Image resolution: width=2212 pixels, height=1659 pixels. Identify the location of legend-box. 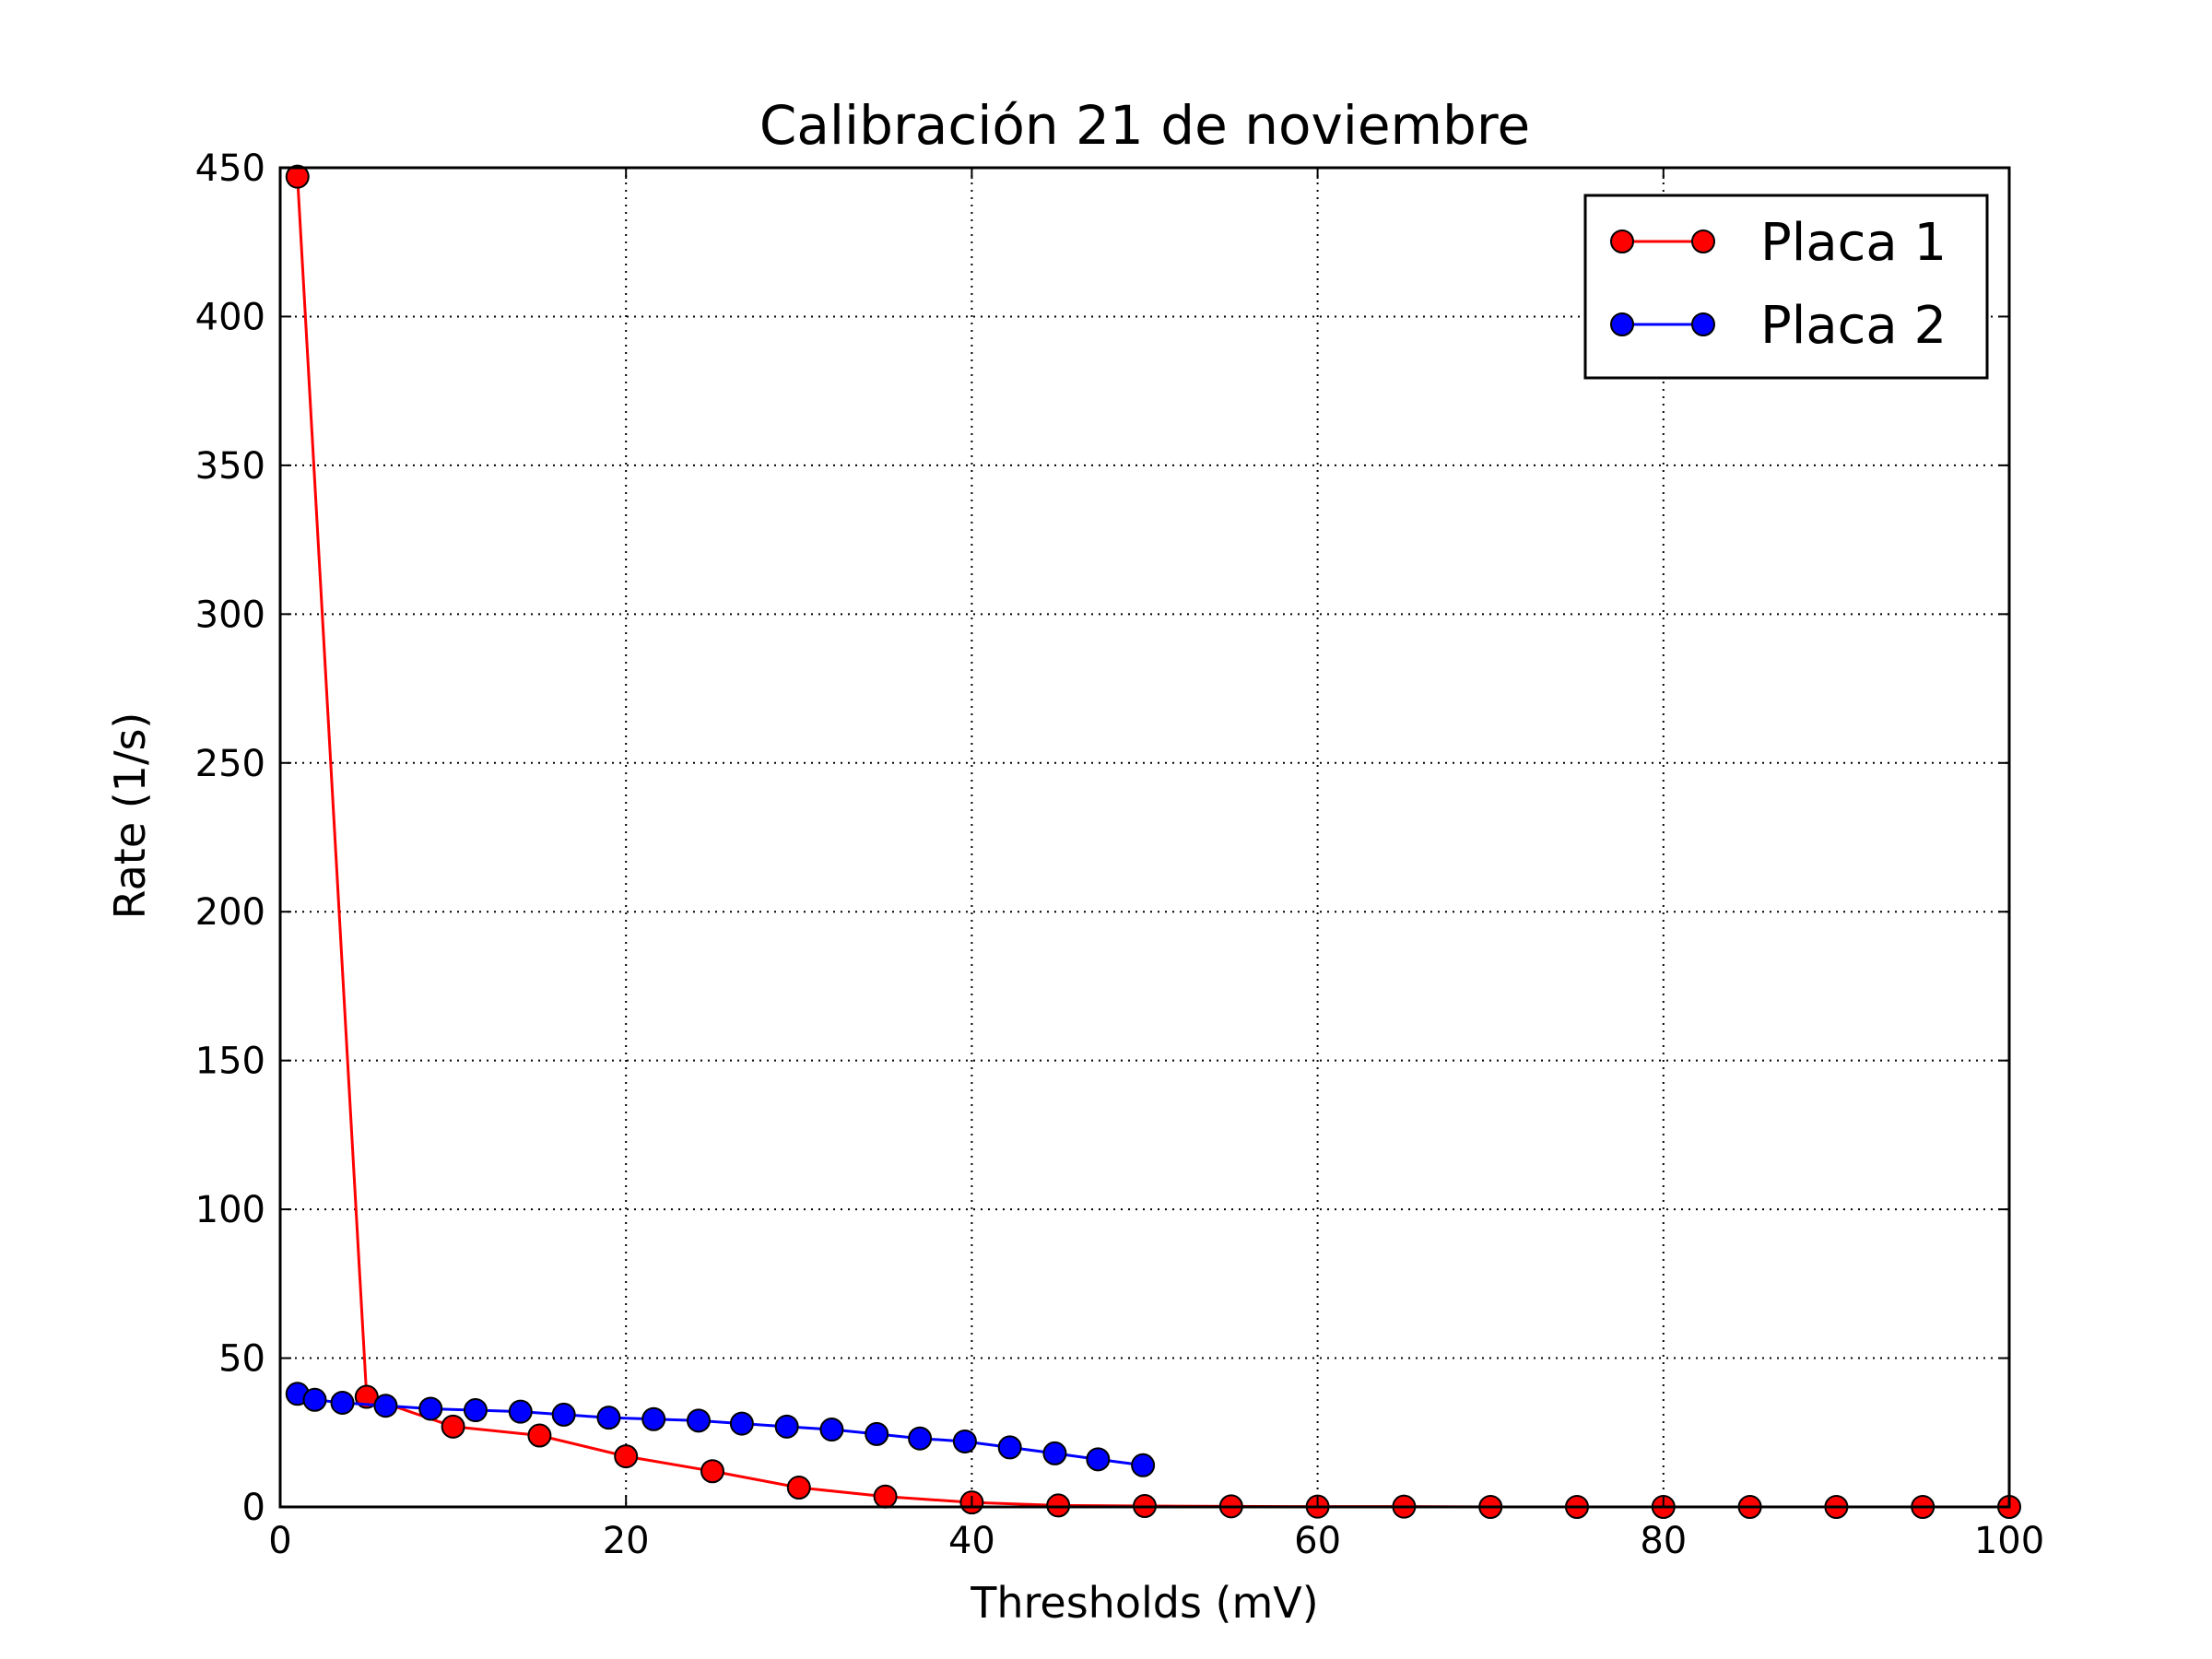
(1786, 287).